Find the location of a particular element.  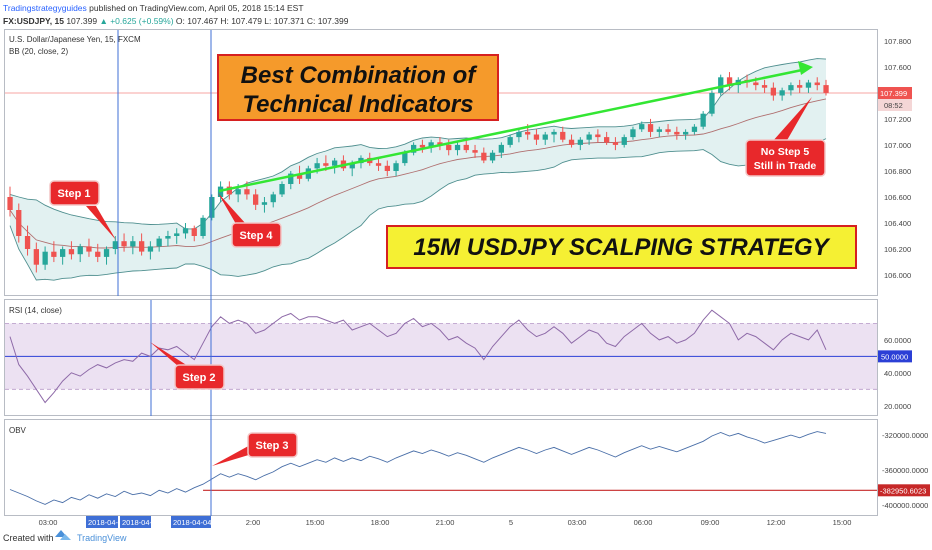

price-marker-box is located at coordinates (895, 92).